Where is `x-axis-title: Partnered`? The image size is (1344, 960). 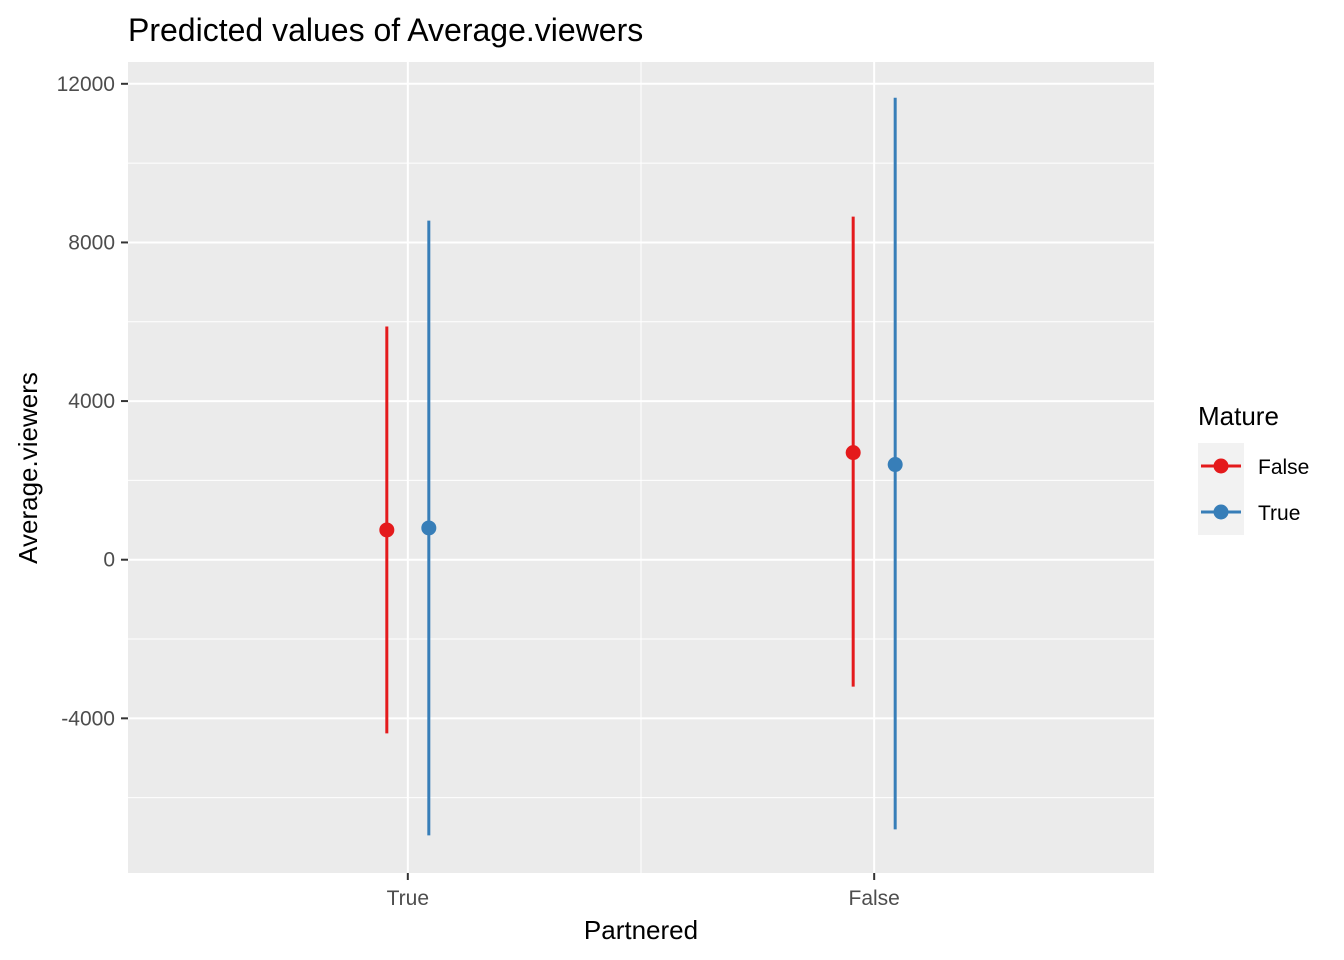 x-axis-title: Partnered is located at coordinates (641, 930).